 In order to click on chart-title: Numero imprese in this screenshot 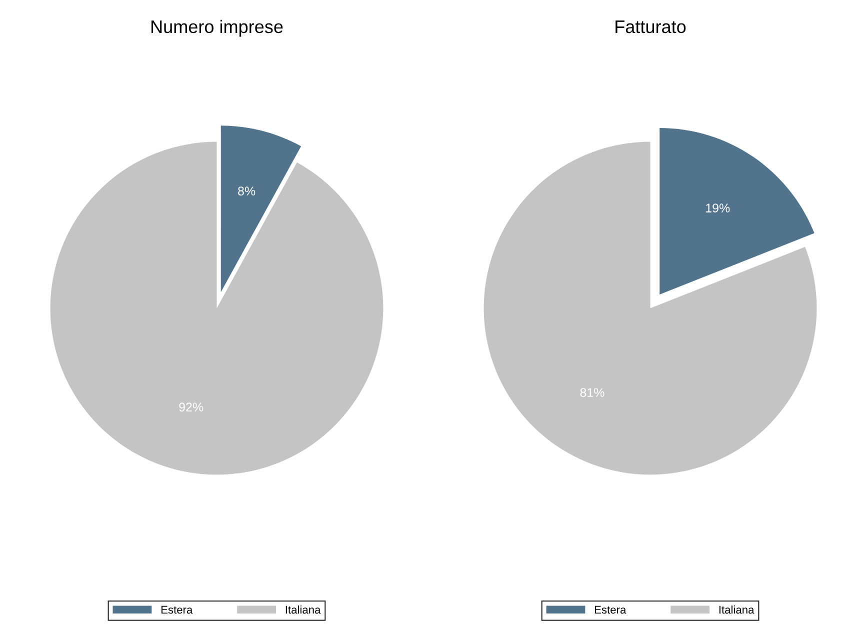, I will do `click(217, 28)`.